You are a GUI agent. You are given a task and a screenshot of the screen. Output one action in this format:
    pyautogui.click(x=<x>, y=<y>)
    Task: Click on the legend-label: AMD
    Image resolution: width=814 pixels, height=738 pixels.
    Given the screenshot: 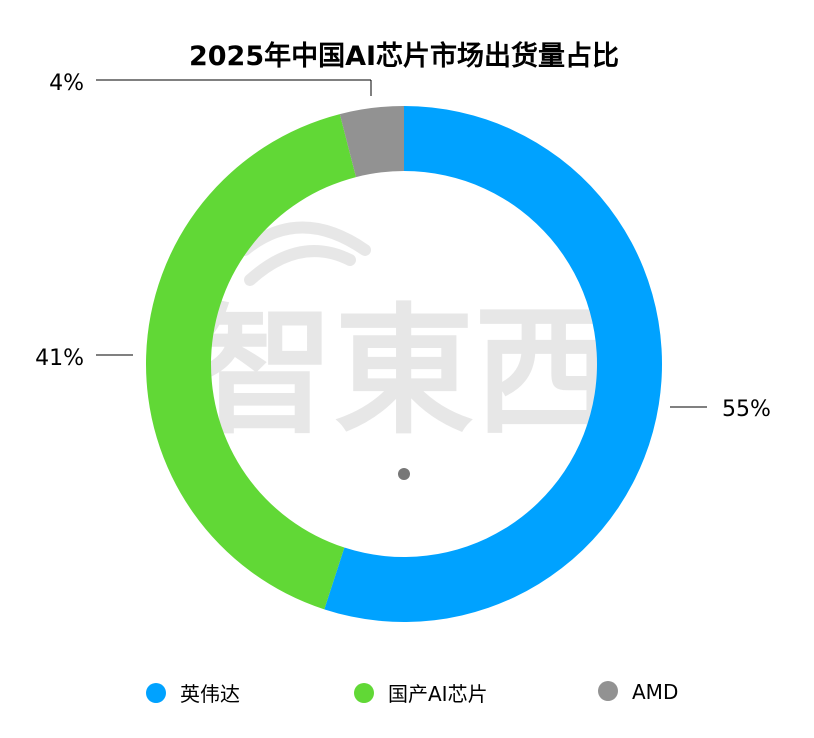 What is the action you would take?
    pyautogui.click(x=655, y=692)
    